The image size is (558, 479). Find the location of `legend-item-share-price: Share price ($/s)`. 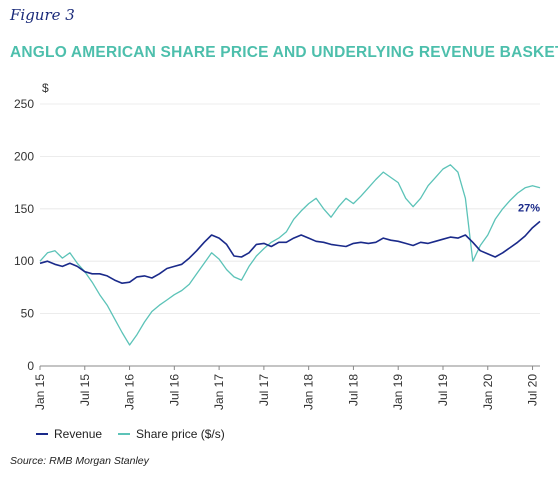

legend-item-share-price: Share price ($/s) is located at coordinates (171, 434).